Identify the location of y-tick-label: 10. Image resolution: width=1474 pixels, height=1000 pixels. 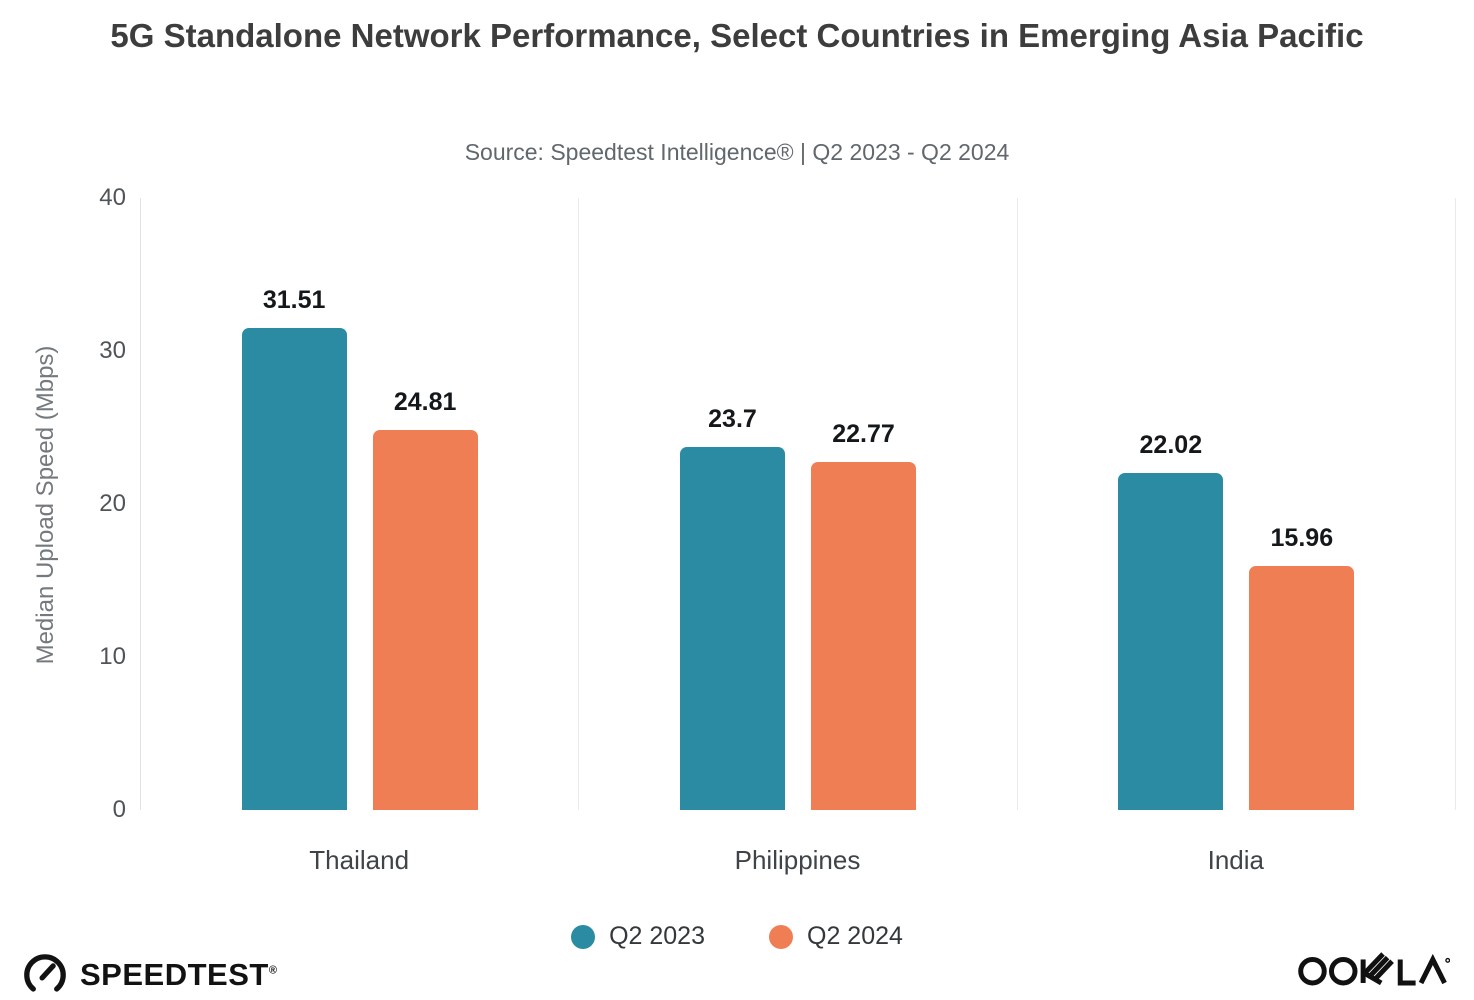
(112, 656).